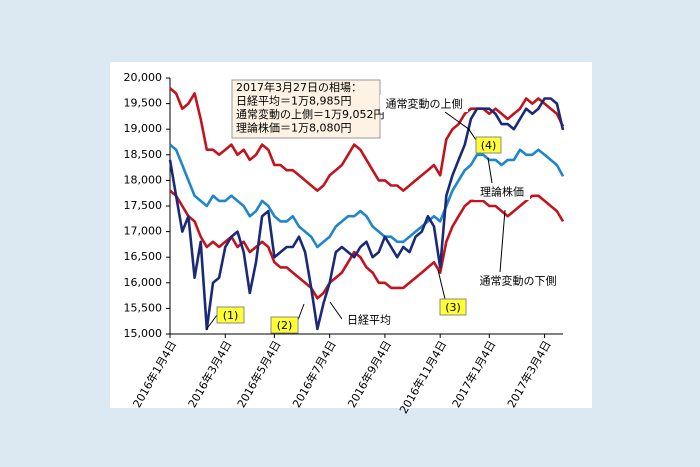 The height and width of the screenshot is (467, 700). I want to click on annotation-text: 理論株価, so click(502, 192).